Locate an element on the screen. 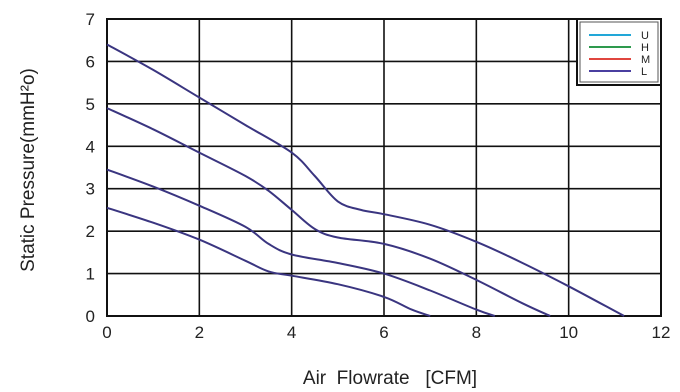 The height and width of the screenshot is (392, 680). legend-box is located at coordinates (619, 52).